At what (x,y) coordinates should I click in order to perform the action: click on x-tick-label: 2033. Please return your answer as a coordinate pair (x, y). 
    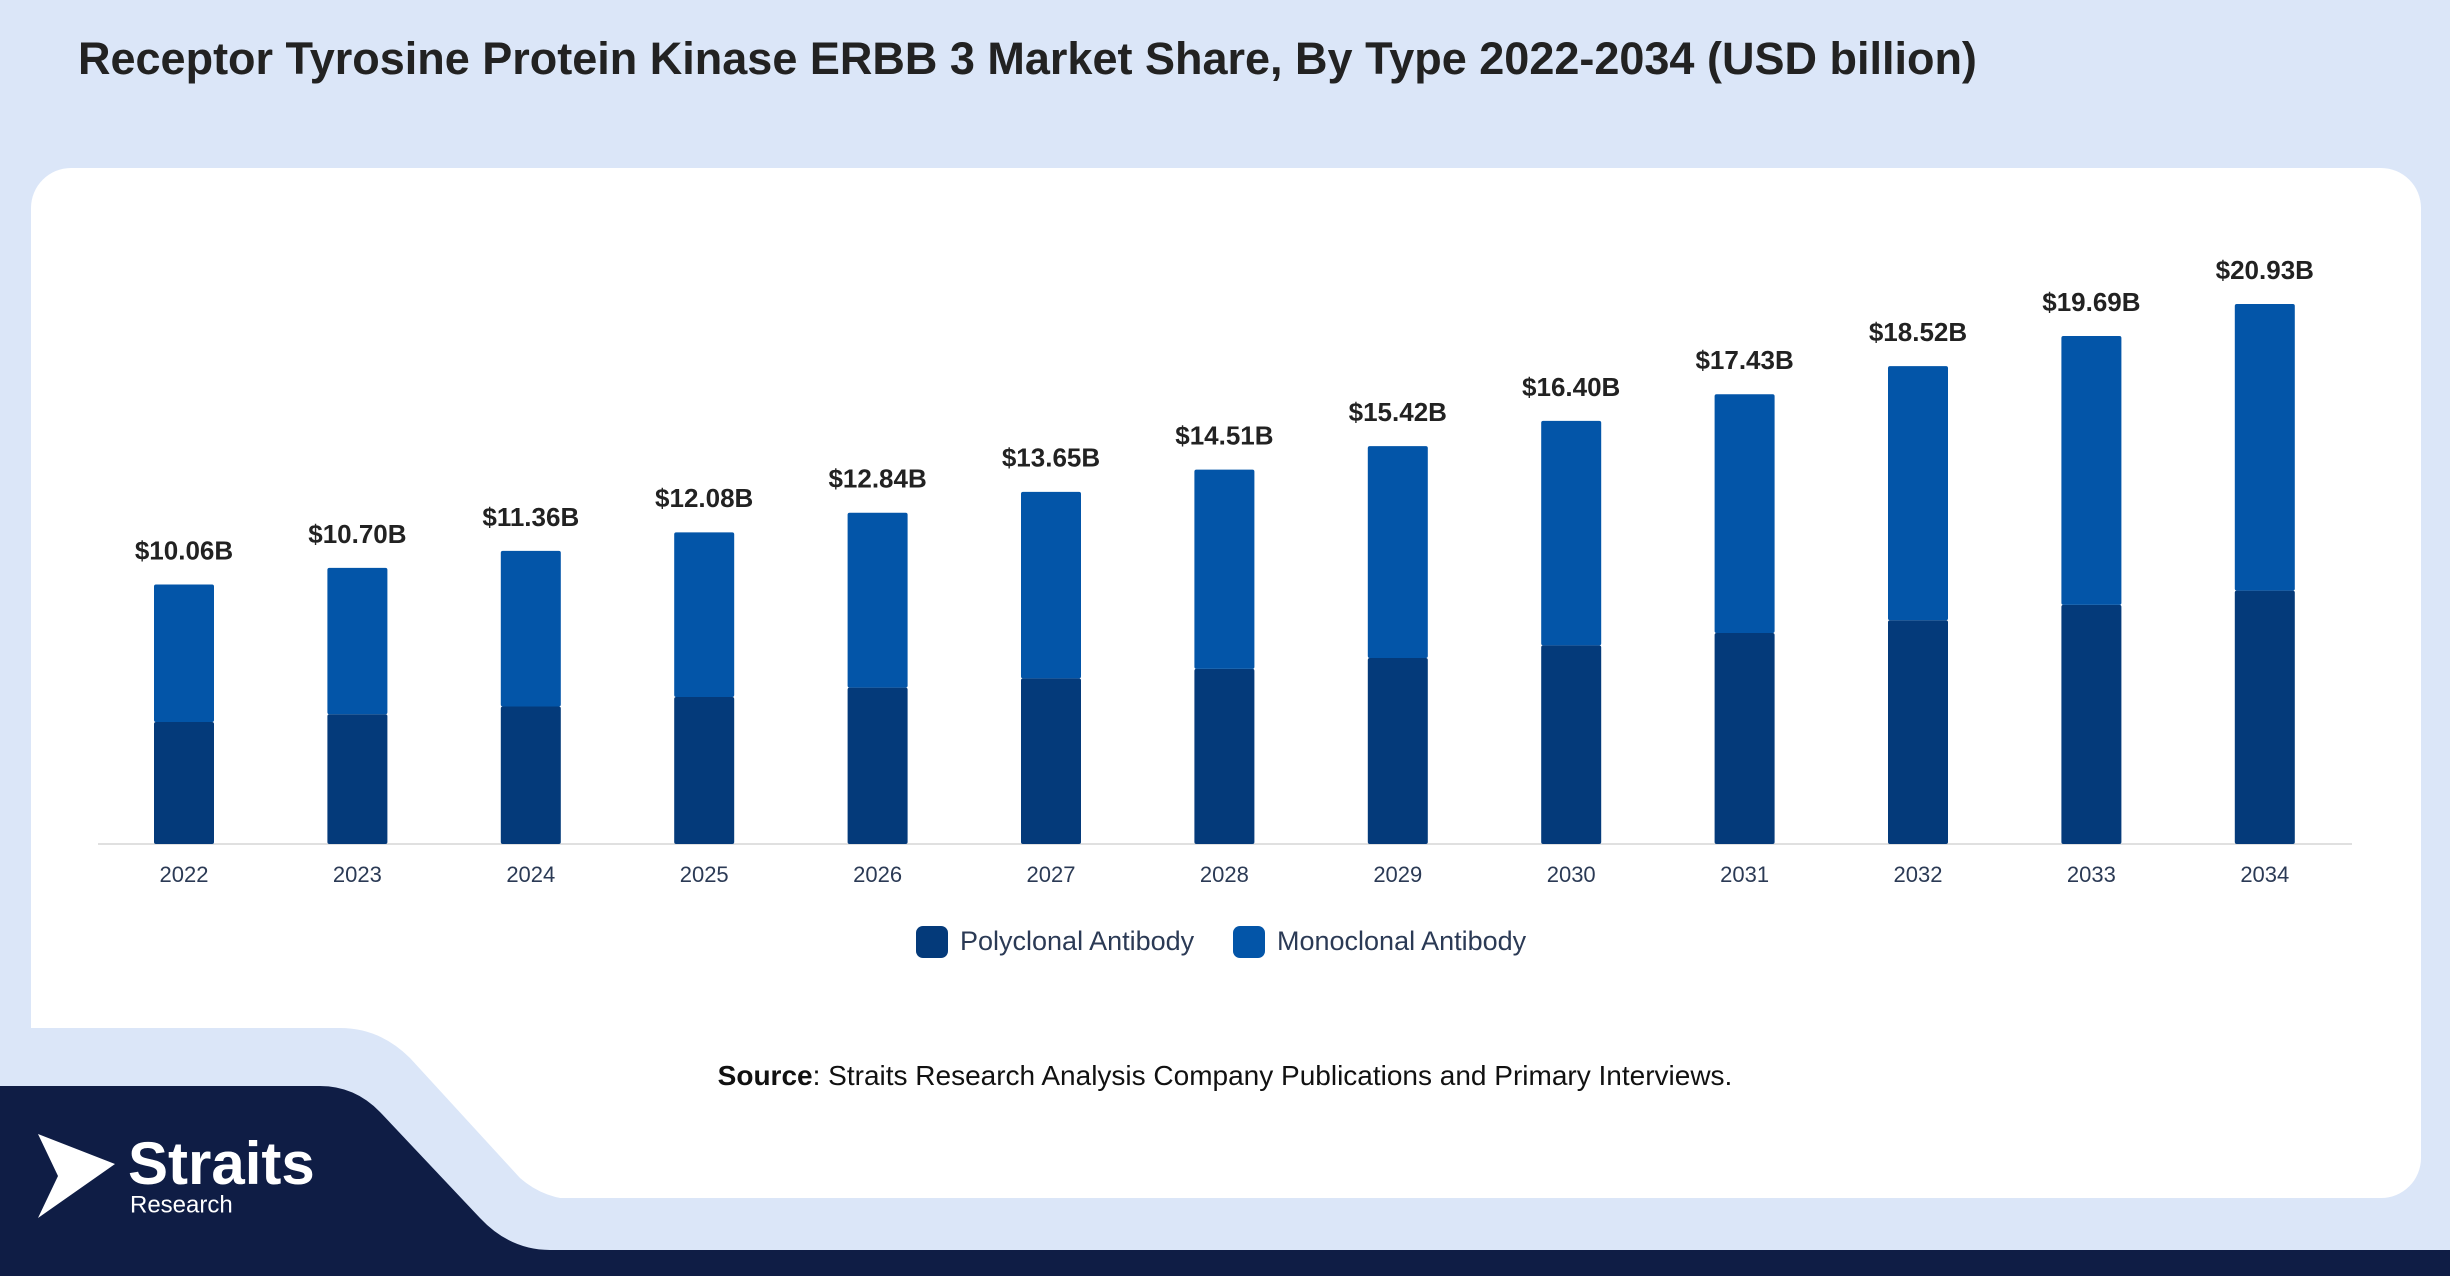
    Looking at the image, I should click on (2091, 874).